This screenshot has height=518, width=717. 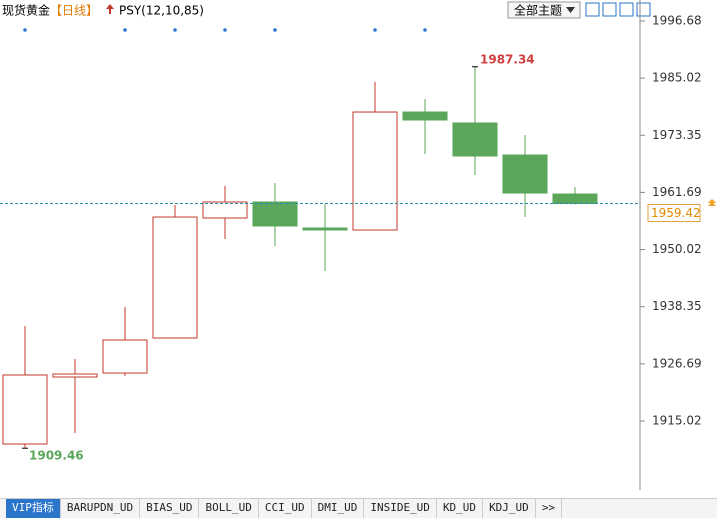 I want to click on high-label: 1987.34, so click(x=507, y=59).